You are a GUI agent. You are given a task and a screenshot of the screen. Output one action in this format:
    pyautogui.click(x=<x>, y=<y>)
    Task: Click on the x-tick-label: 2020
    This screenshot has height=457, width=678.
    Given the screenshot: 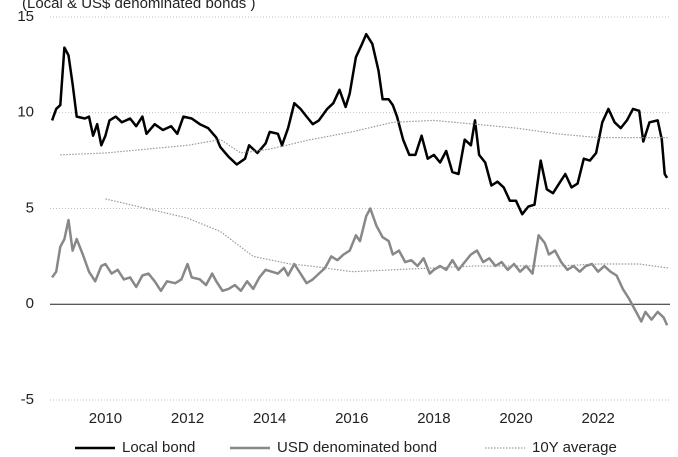 What is the action you would take?
    pyautogui.click(x=515, y=418)
    